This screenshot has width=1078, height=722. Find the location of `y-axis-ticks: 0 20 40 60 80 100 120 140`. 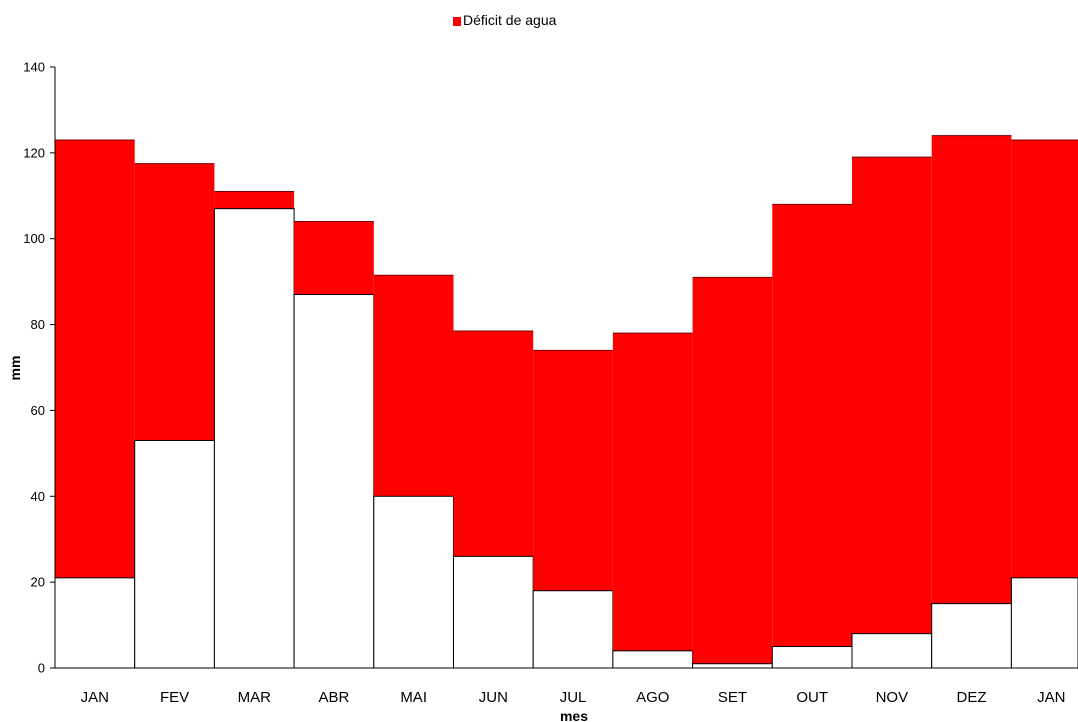

y-axis-ticks: 0 20 40 60 80 100 120 140 is located at coordinates (39, 368).